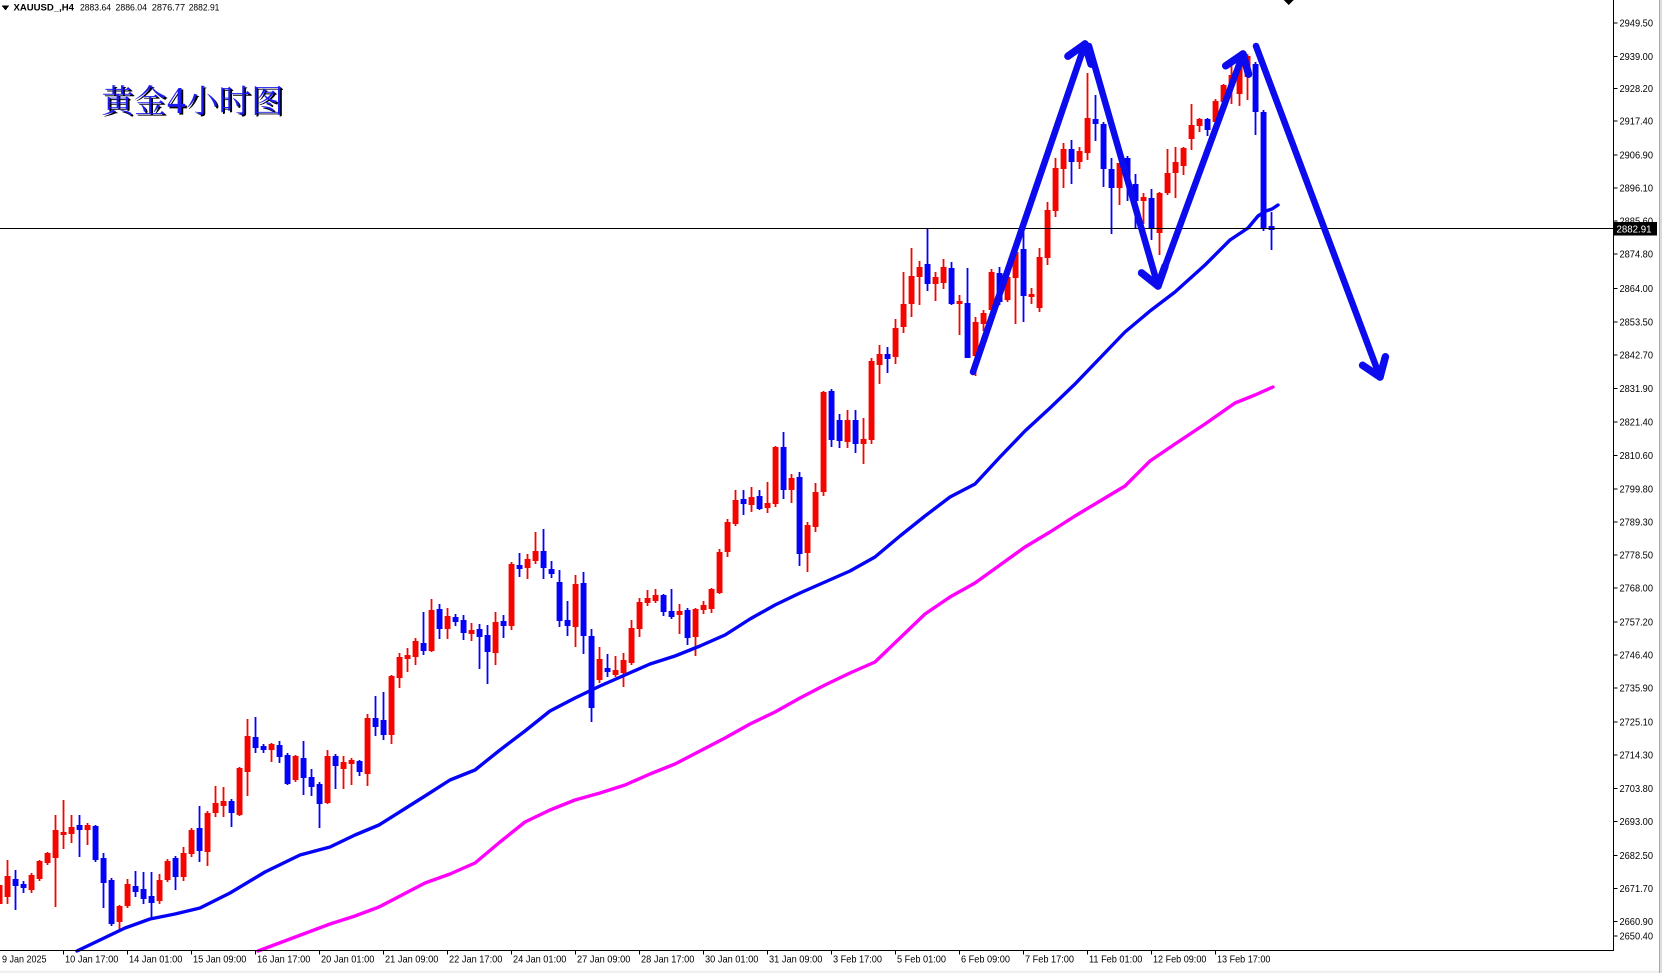 The image size is (1662, 973). Describe the element at coordinates (1637, 323) in the screenshot. I see `svg-text: 2853.50` at that location.